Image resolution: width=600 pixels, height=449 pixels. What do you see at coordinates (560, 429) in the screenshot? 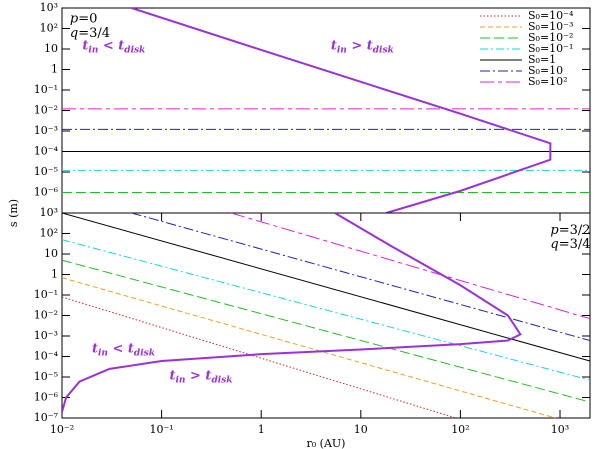
I see `x-tick-label: 10³` at bounding box center [560, 429].